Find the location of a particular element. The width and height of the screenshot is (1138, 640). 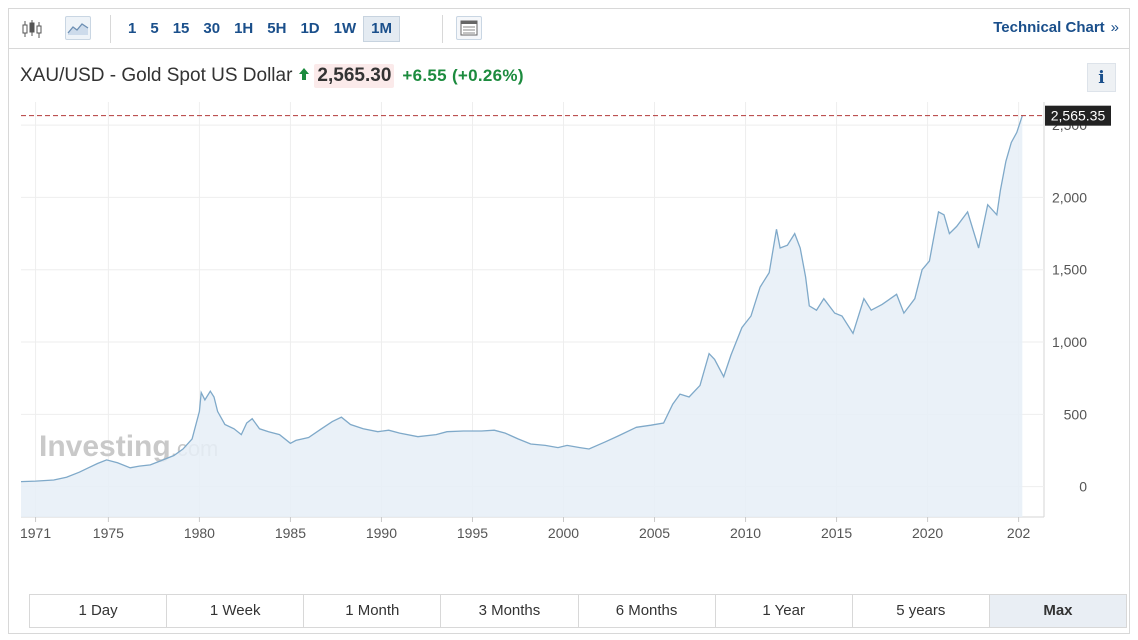

last-price-badge is located at coordinates (1078, 115).